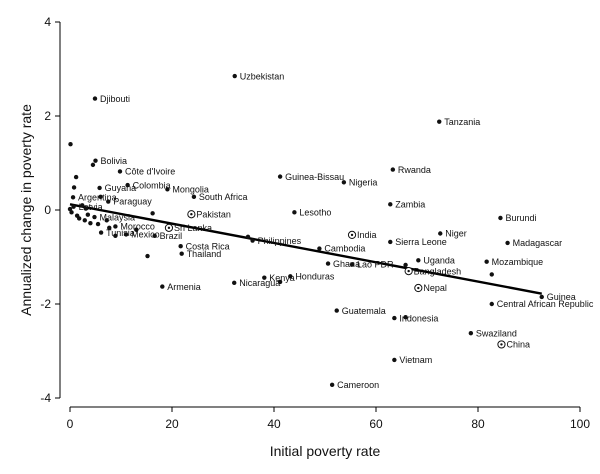 This screenshot has width=600, height=474. I want to click on point-label-45: Guatemala, so click(364, 311).